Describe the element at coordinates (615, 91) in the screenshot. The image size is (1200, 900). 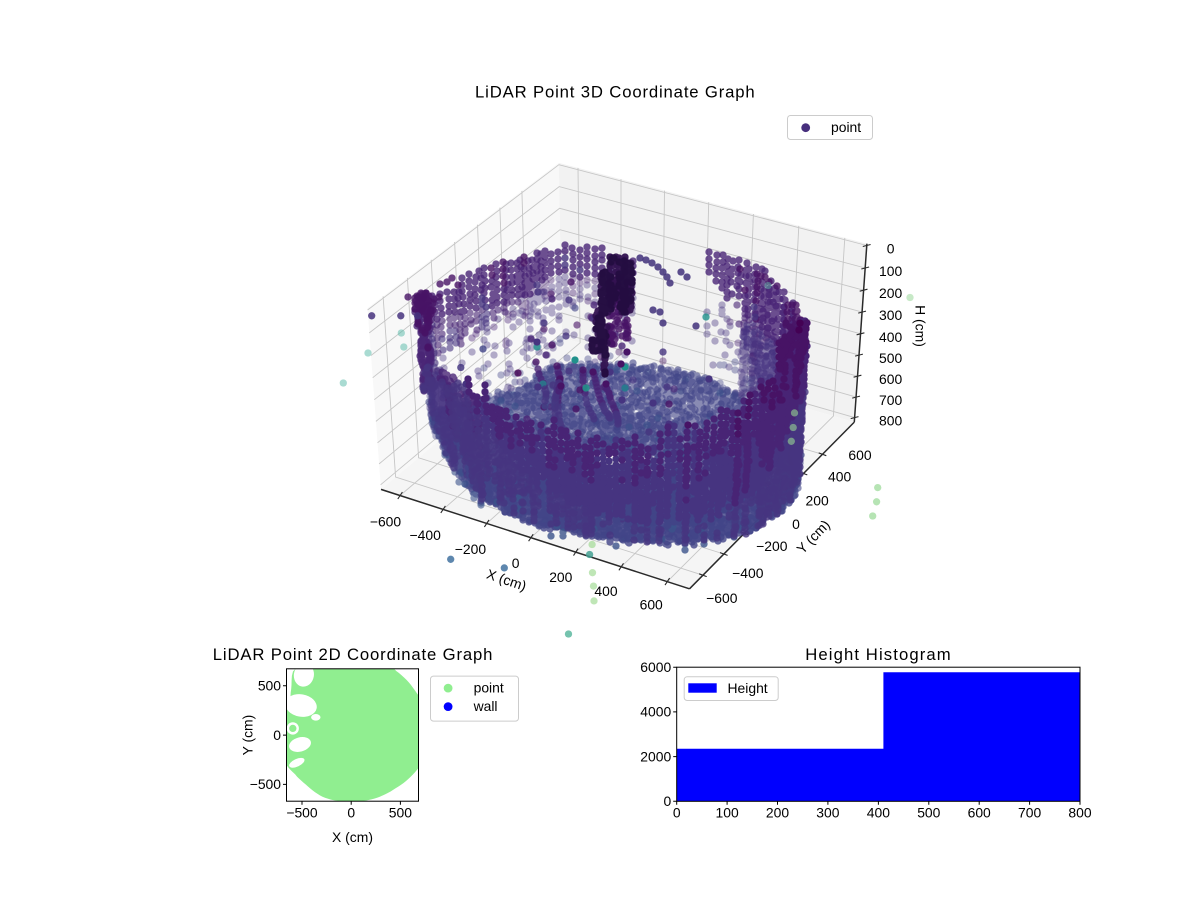
I see `svg-text:LiDAR Point 3D Coordinate Grap: LiDAR Point 3D Coordinate Graph` at that location.